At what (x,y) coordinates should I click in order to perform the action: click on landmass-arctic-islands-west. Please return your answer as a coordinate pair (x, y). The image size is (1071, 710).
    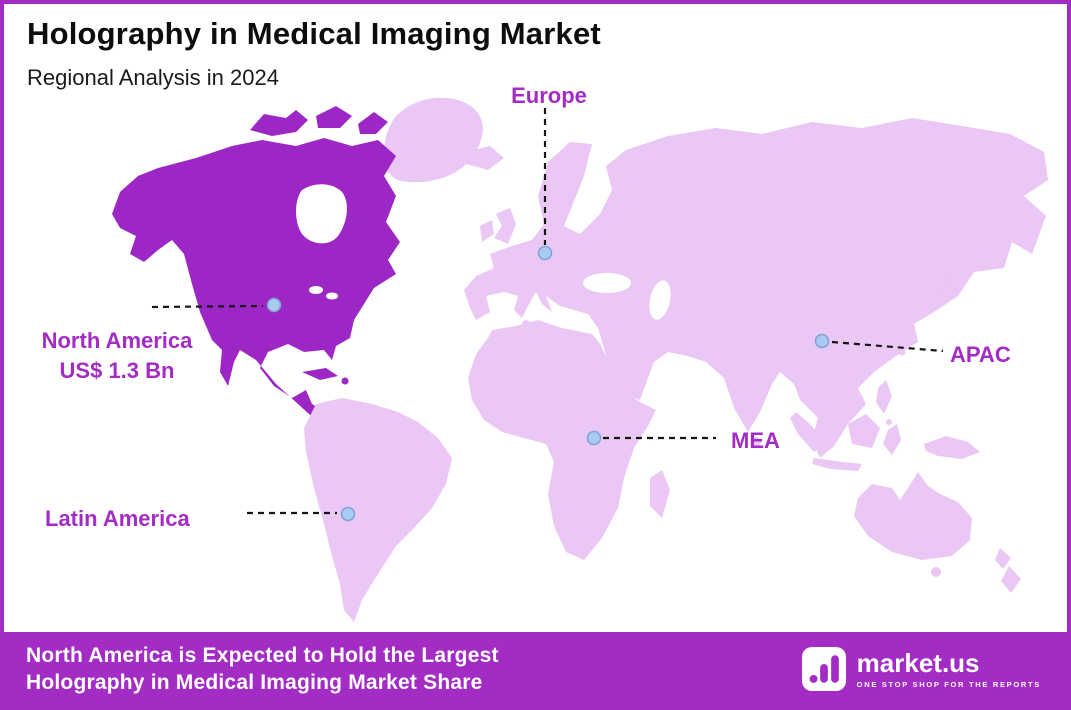
    Looking at the image, I should click on (279, 123).